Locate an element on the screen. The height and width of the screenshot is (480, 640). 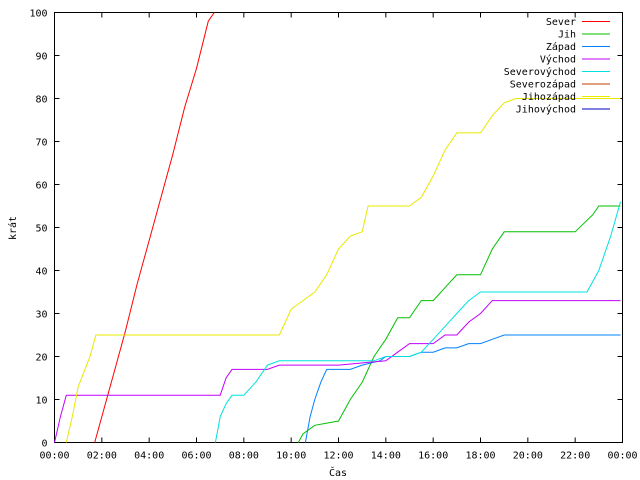
x-tick-label: 06:00 is located at coordinates (196, 456).